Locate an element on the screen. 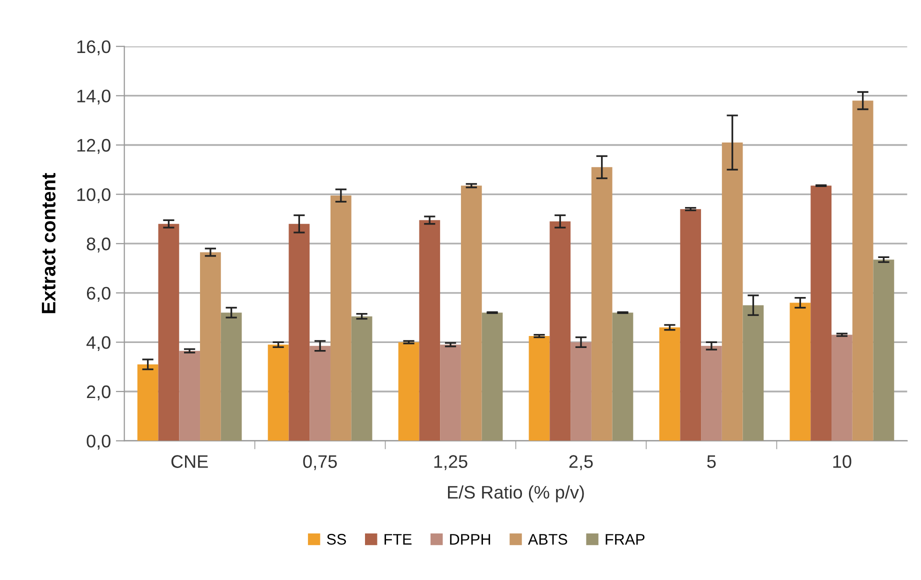  x-tick-label: 0,75 is located at coordinates (320, 462).